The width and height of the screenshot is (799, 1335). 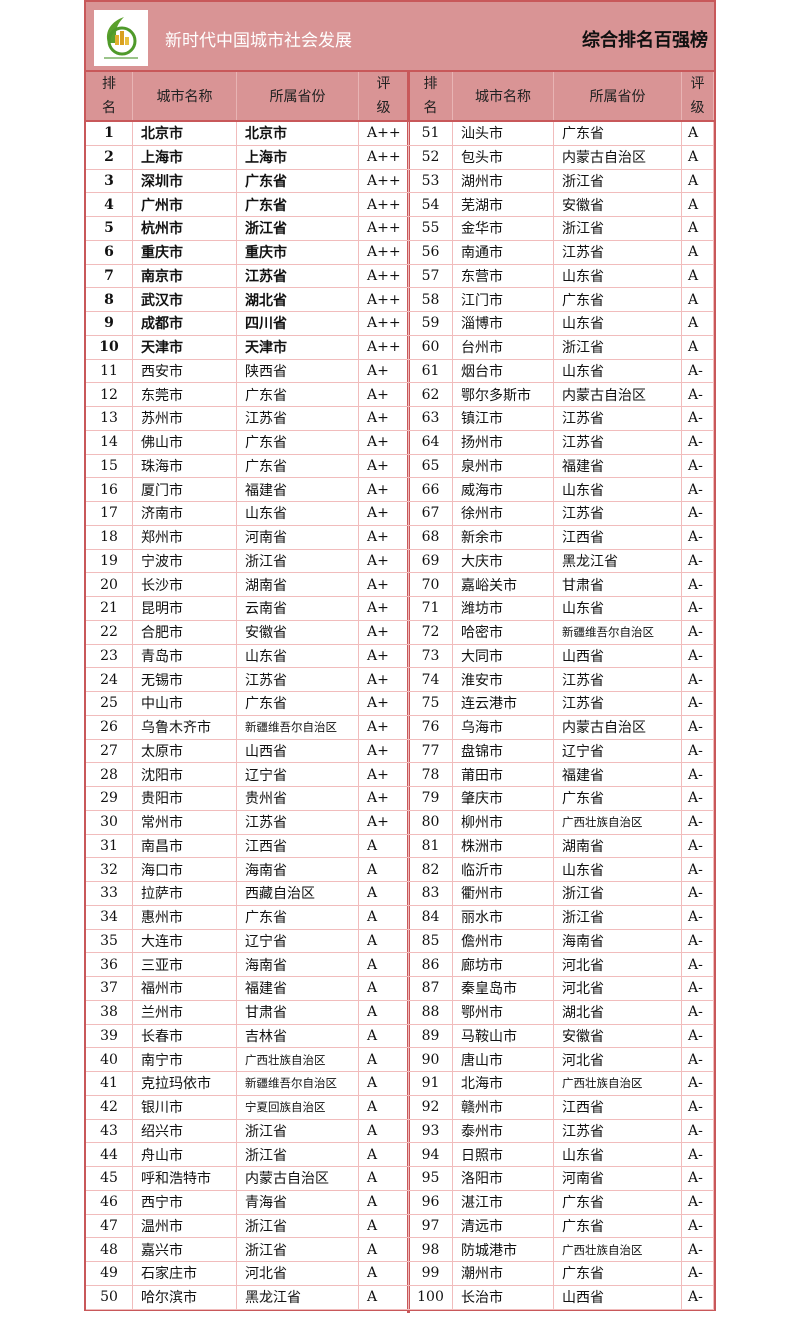 What do you see at coordinates (645, 40) in the screenshot?
I see `banner-subtitle: 综合排名百强榜` at bounding box center [645, 40].